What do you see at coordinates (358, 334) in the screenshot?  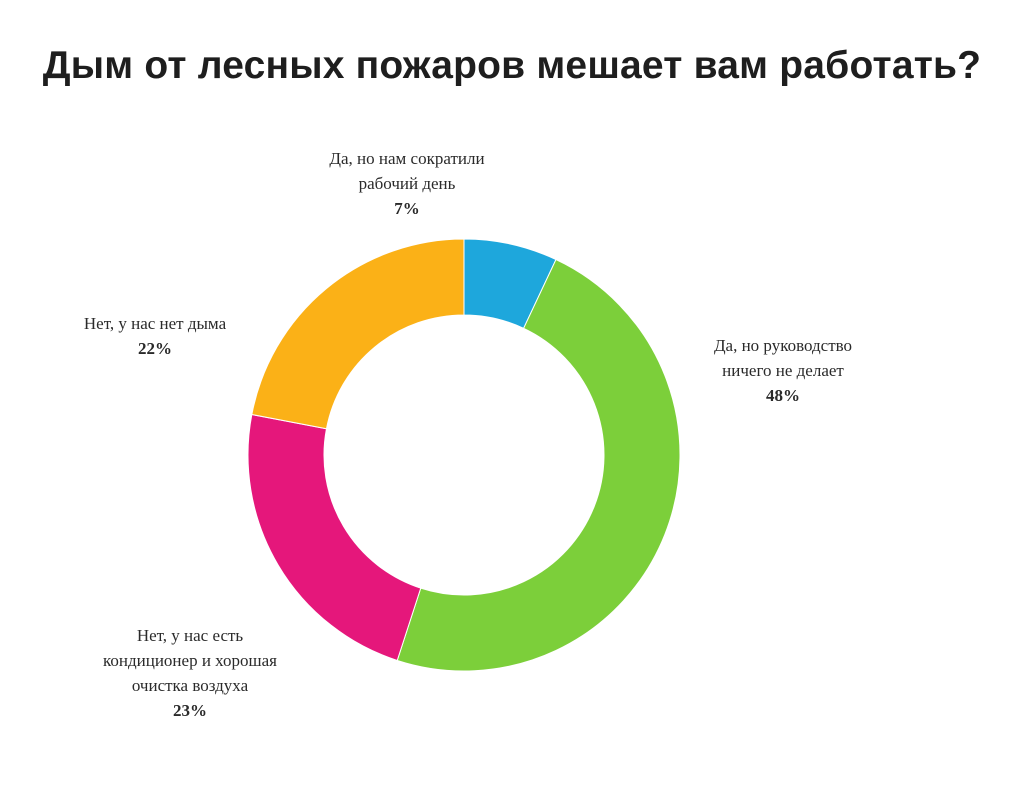 I see `slice-no-smoke` at bounding box center [358, 334].